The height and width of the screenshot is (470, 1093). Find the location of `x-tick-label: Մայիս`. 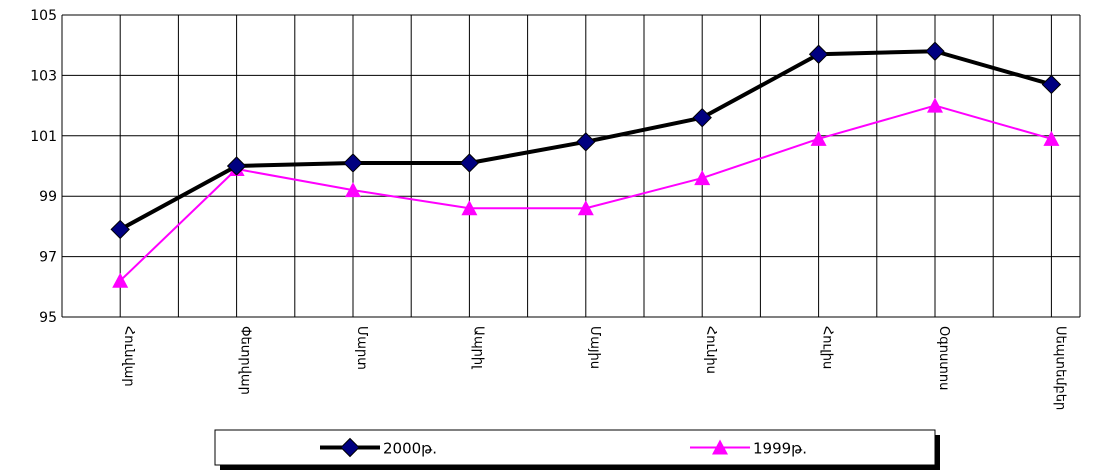

x-tick-label: Մայիս is located at coordinates (594, 347).